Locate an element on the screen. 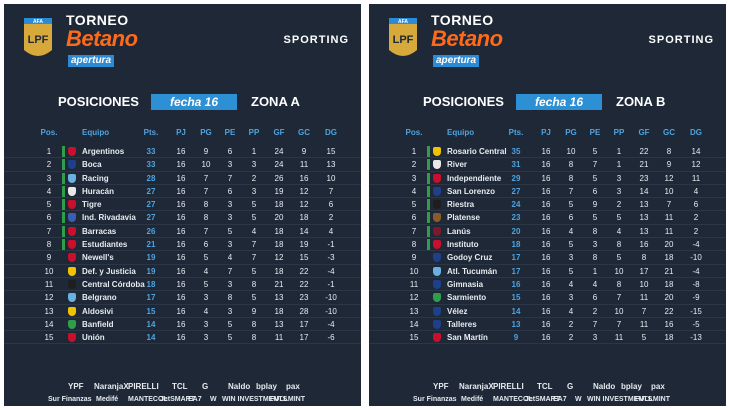 This screenshot has width=730, height=410. cell-dg: -1 is located at coordinates (331, 284).